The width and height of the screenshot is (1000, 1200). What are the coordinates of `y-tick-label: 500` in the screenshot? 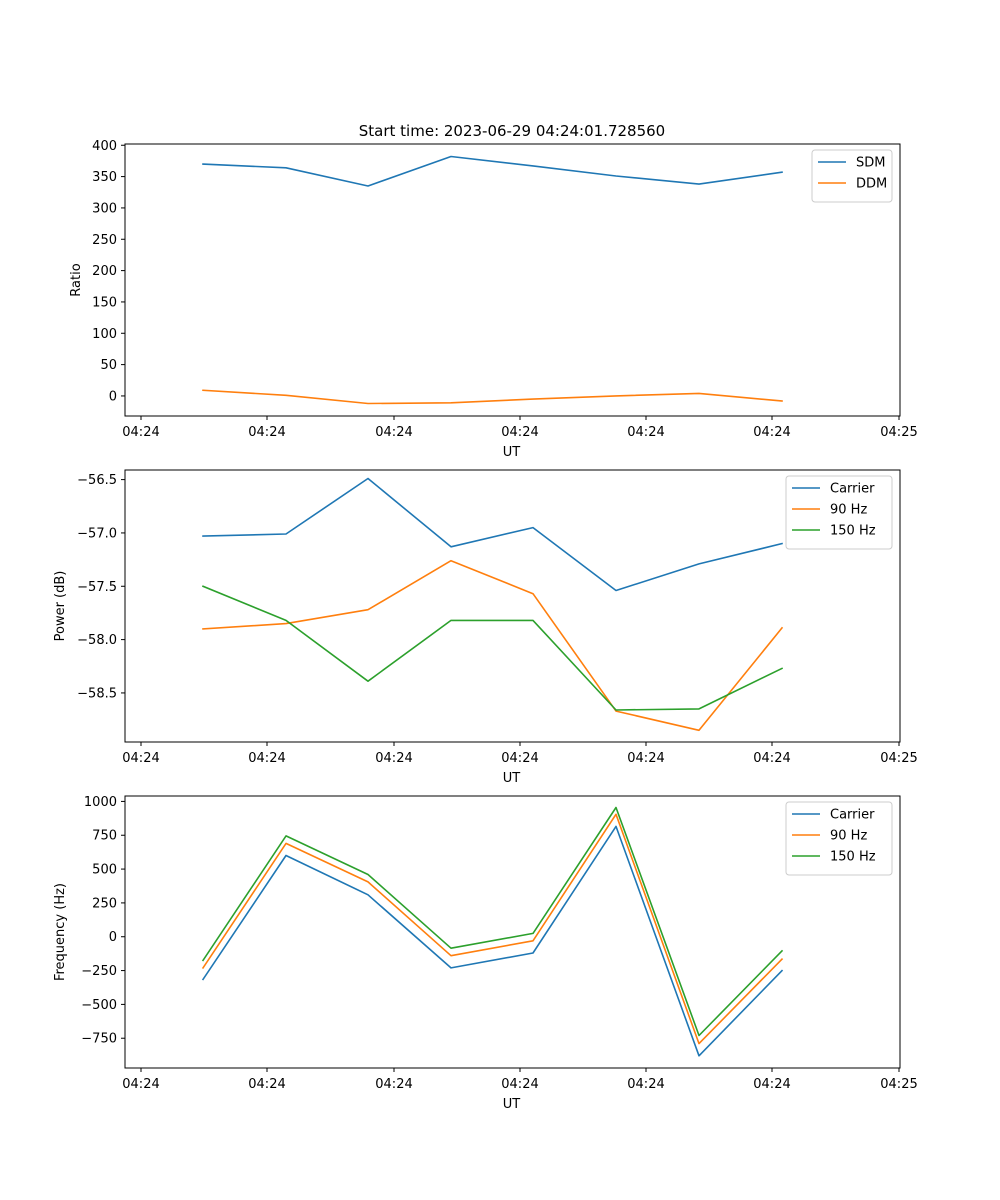 It's located at (104, 870).